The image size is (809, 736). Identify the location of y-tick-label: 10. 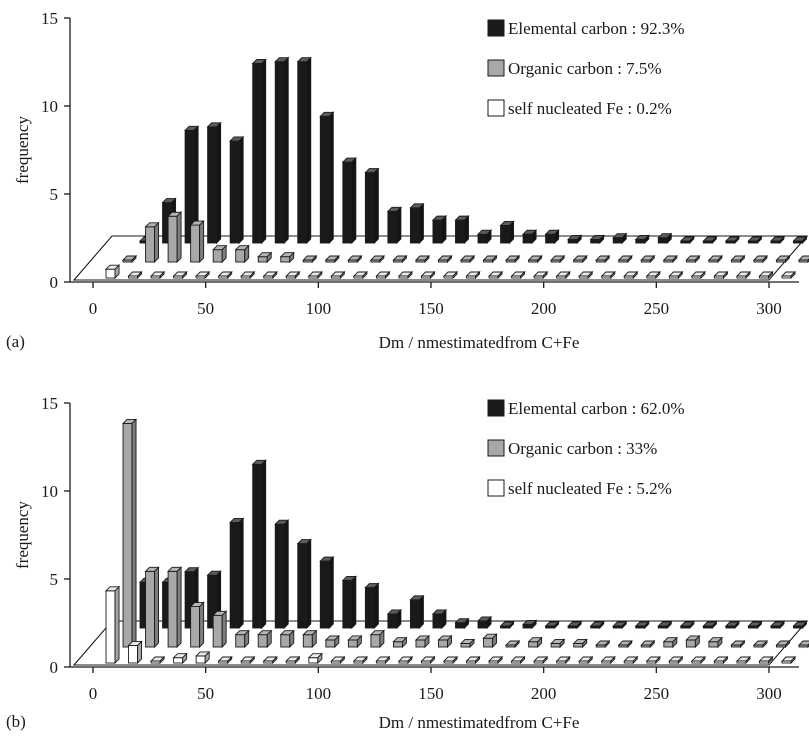
(49, 106).